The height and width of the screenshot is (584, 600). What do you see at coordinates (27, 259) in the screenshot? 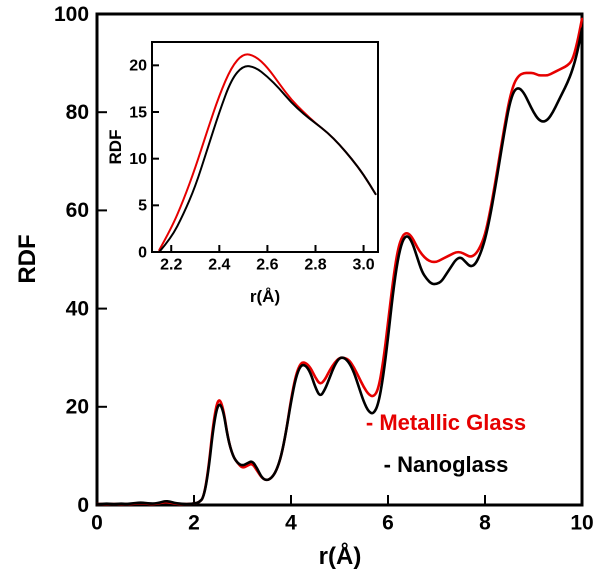
I see `y-axis-label: RDF` at bounding box center [27, 259].